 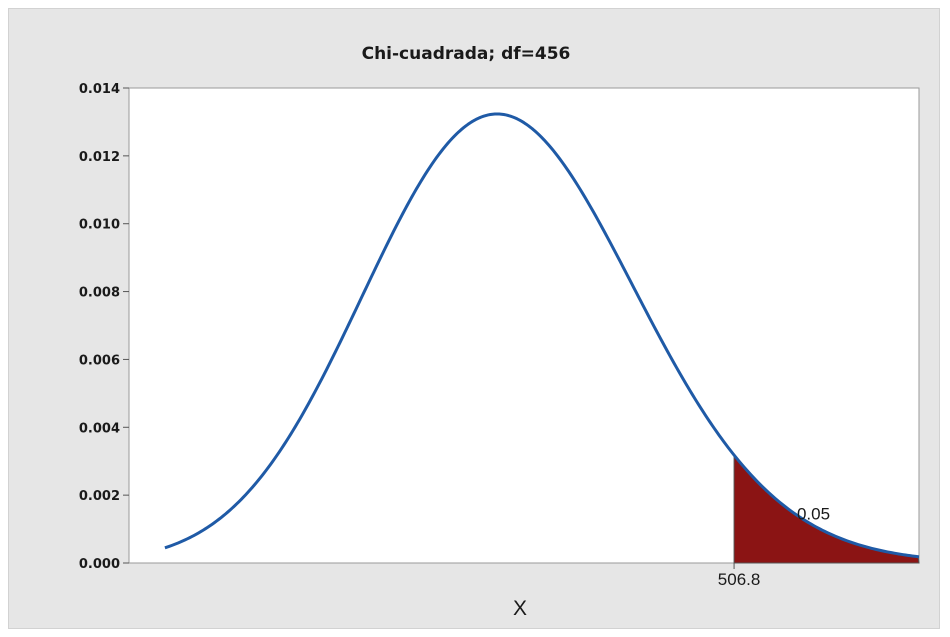 What do you see at coordinates (466, 54) in the screenshot?
I see `chart-title: Chi-cuadrada; df=456` at bounding box center [466, 54].